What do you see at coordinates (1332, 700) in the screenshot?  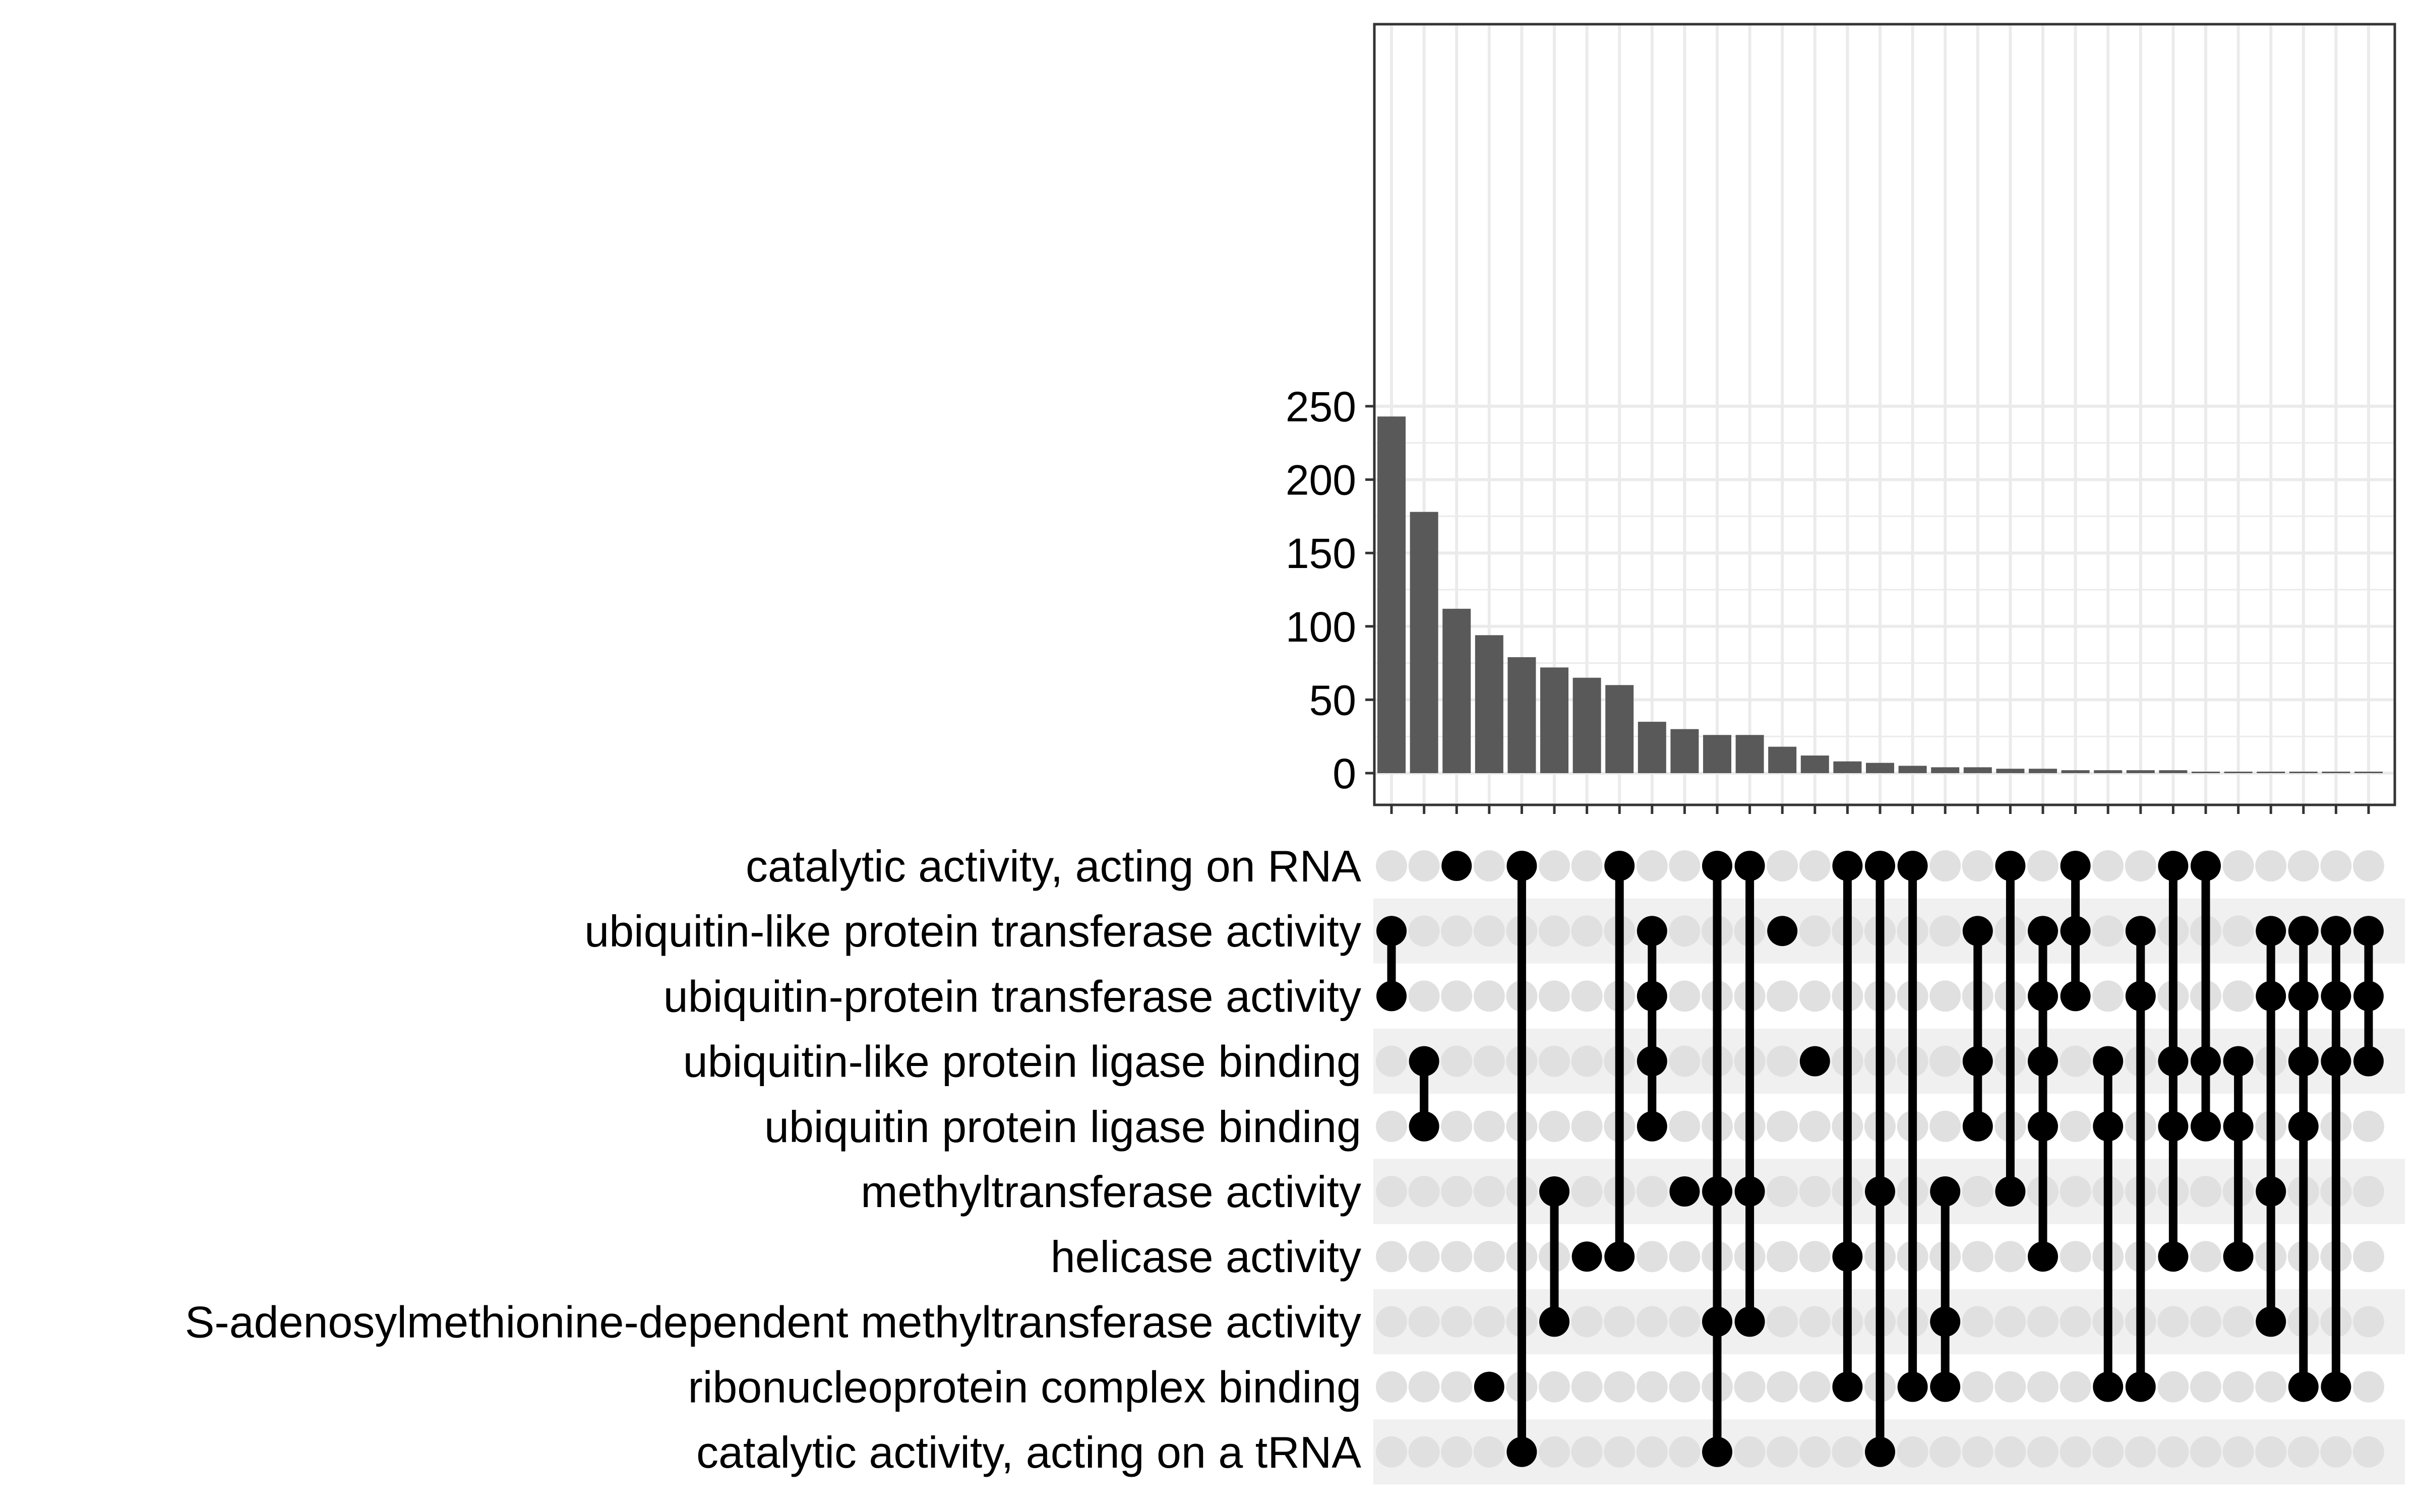 I see `y-tick-label: 50` at bounding box center [1332, 700].